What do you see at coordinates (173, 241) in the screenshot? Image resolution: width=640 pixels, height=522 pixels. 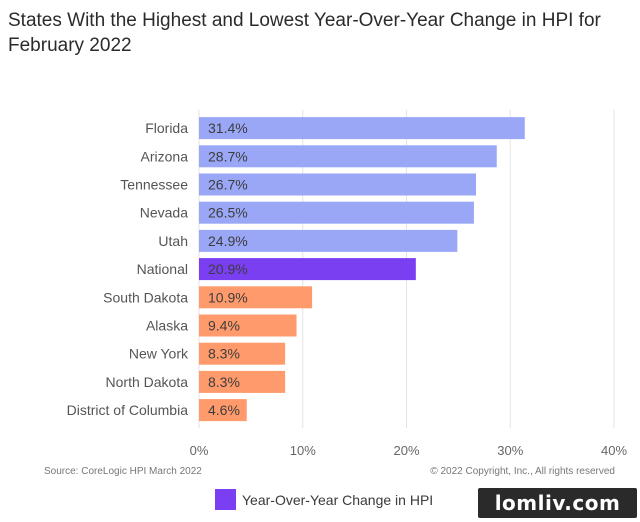 I see `category-label: Utah` at bounding box center [173, 241].